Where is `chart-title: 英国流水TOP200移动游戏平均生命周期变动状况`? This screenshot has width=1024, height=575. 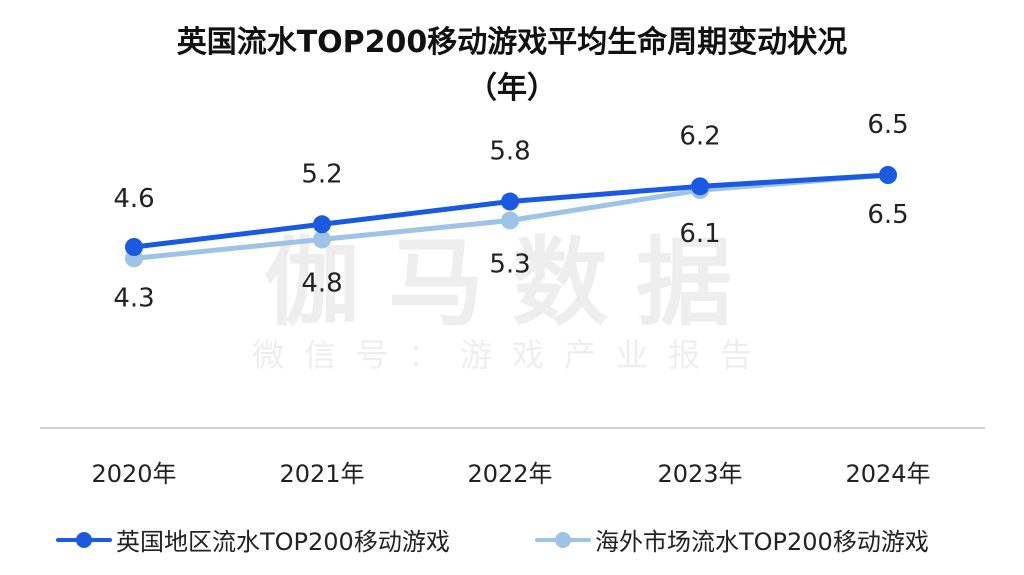 chart-title: 英国流水TOP200移动游戏平均生命周期变动状况 is located at coordinates (512, 42).